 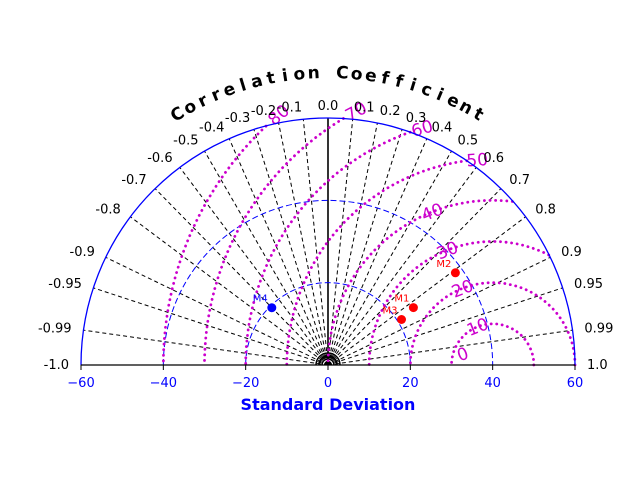 I want to click on point-label: M1, so click(x=401, y=299).